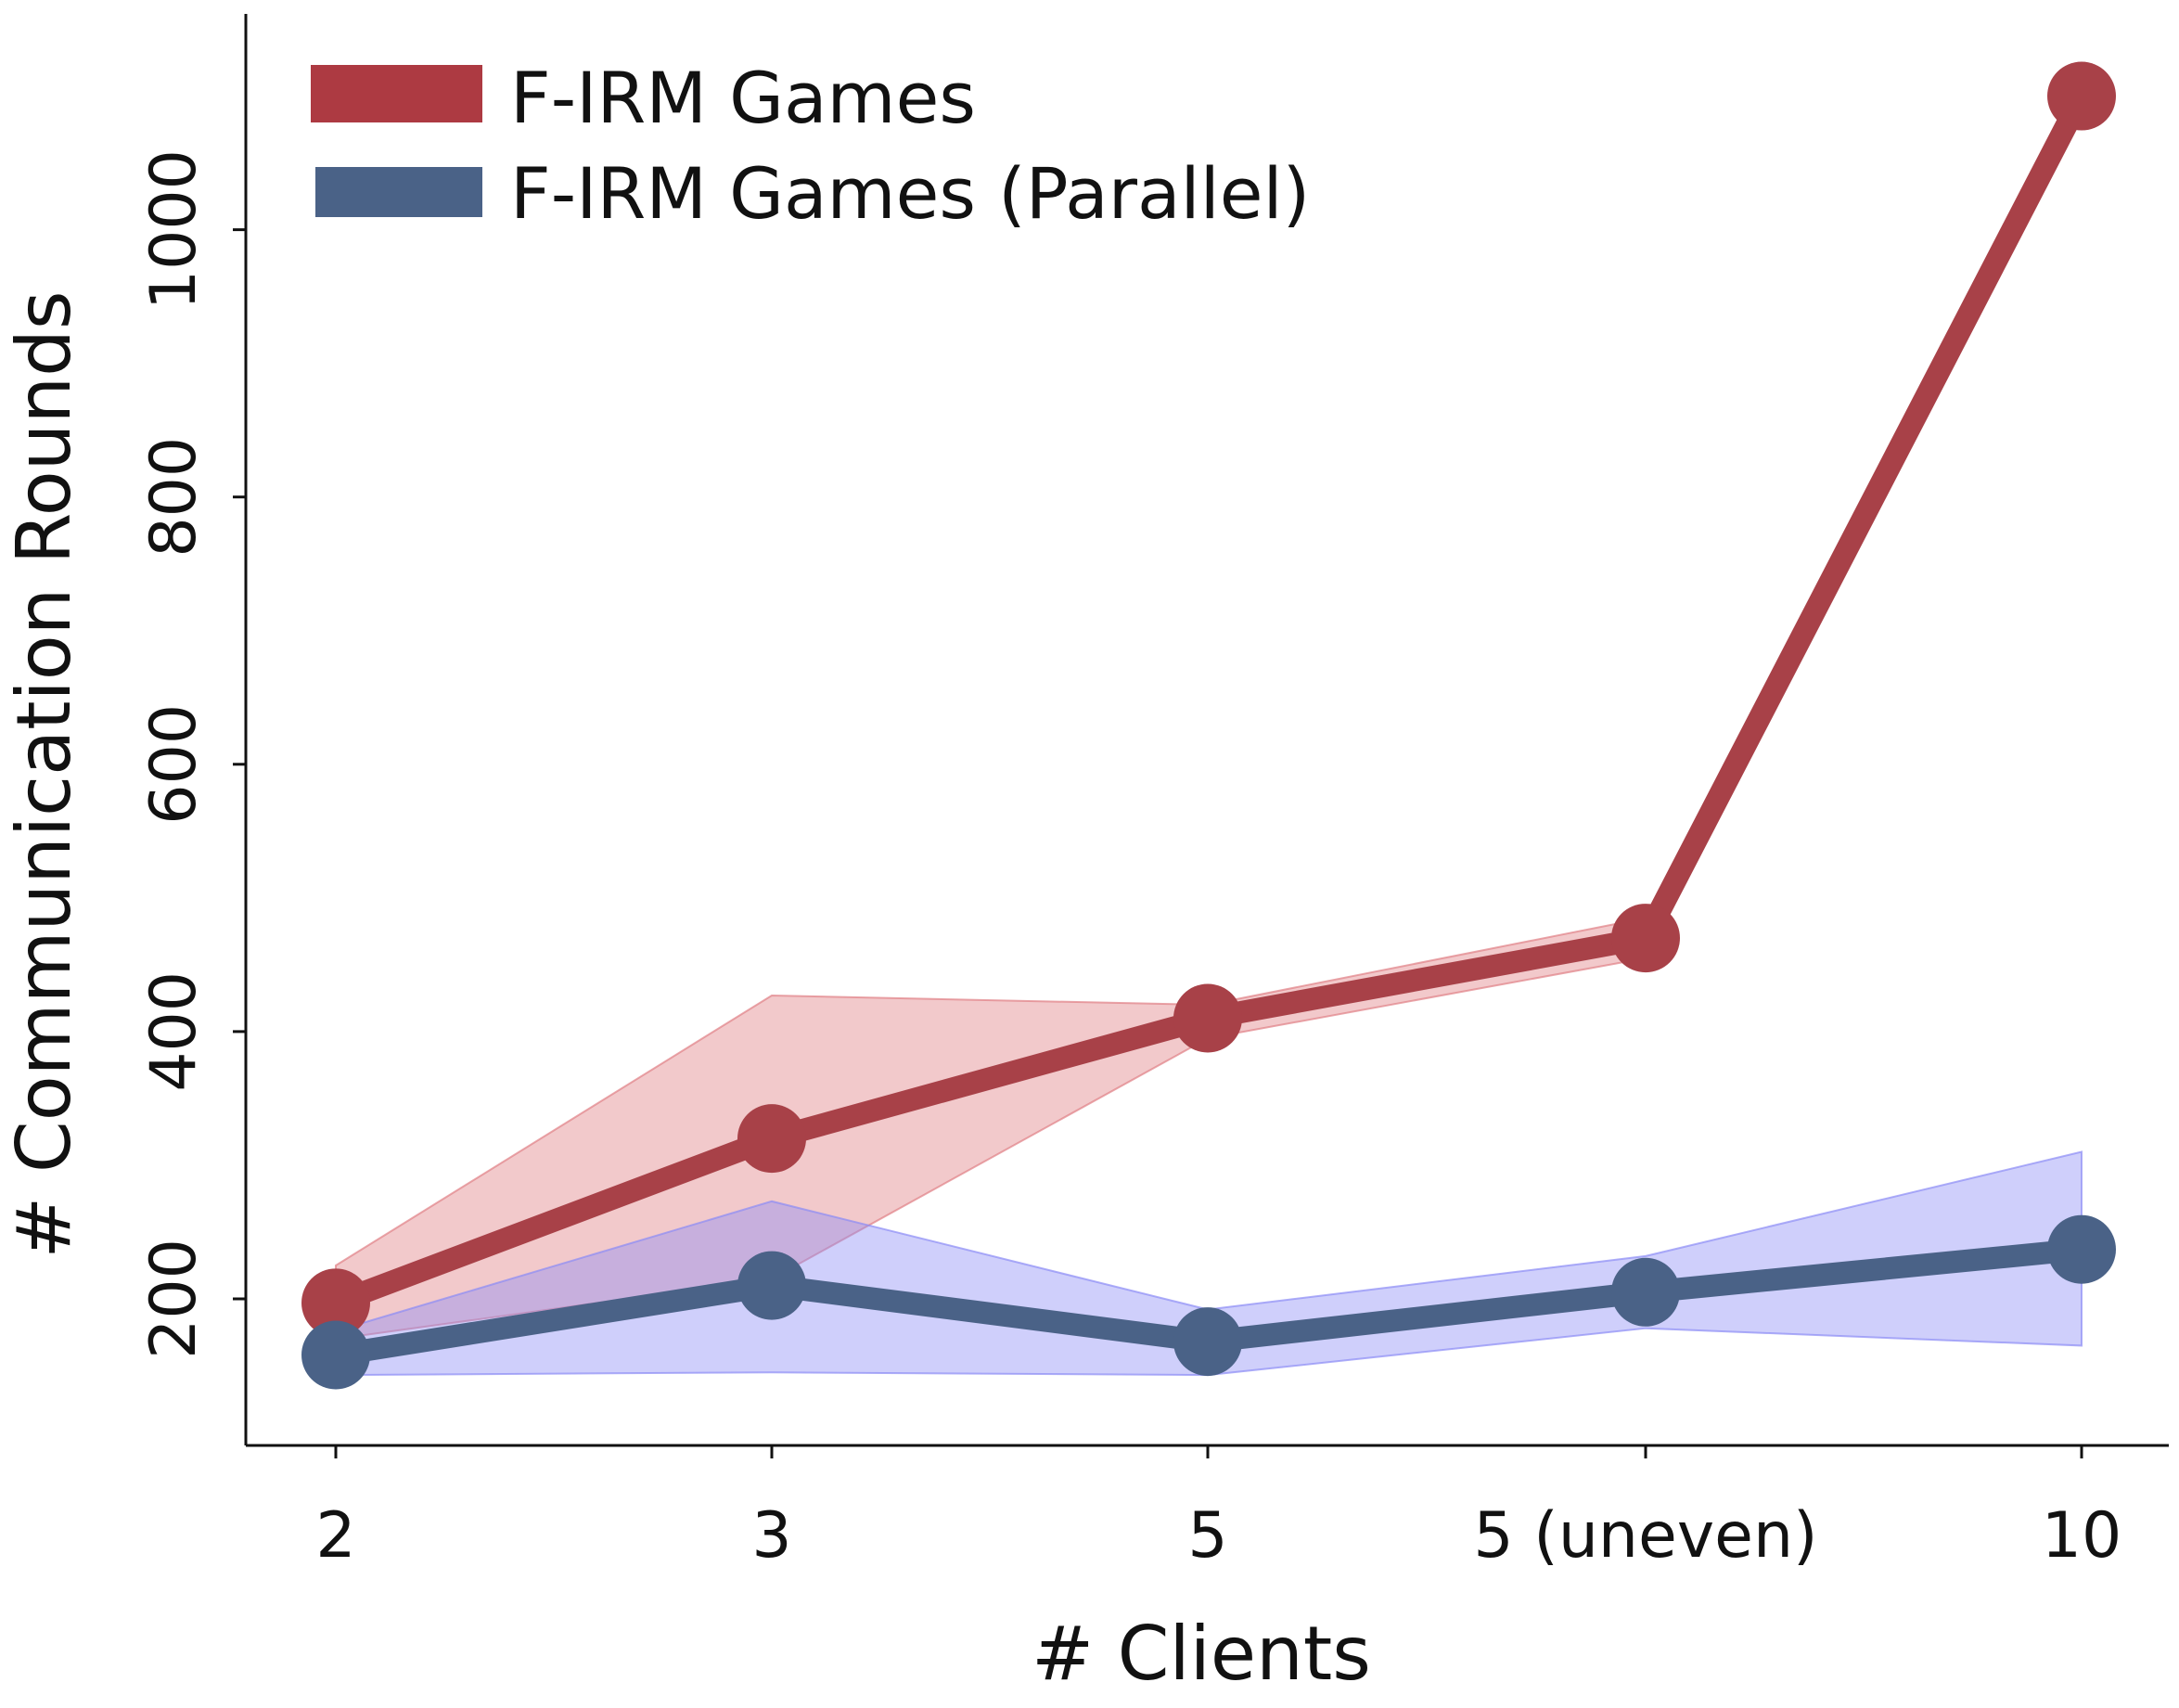 The height and width of the screenshot is (1708, 2179). I want to click on x-tick-label-10: 10, so click(2082, 1536).